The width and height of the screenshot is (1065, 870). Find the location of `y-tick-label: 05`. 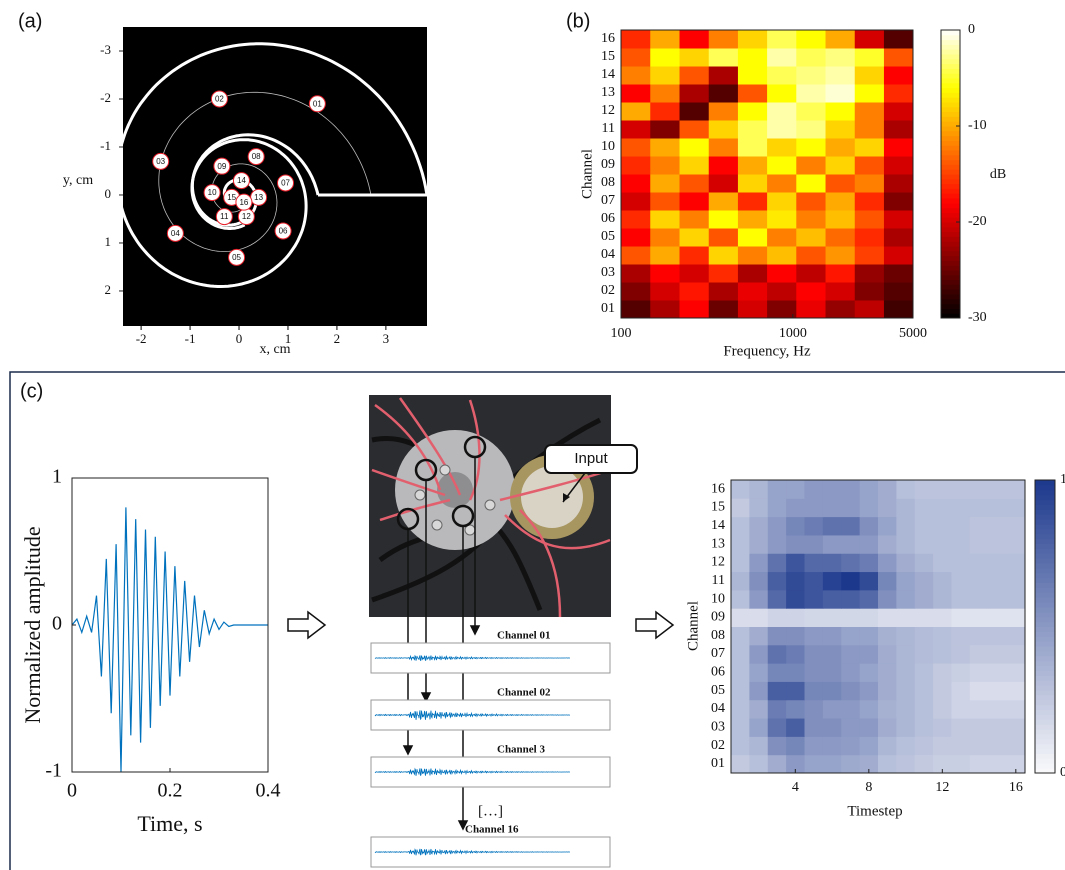

y-tick-label: 05 is located at coordinates (608, 236).